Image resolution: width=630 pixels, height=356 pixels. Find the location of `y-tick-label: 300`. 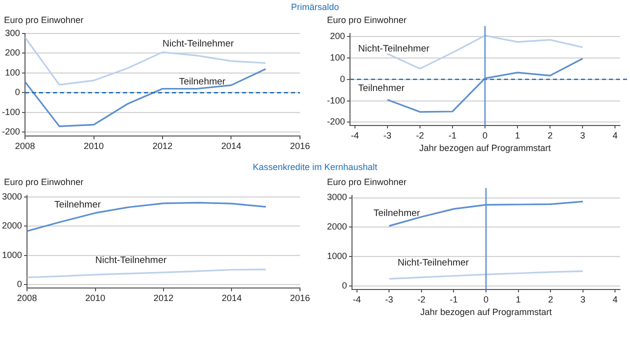

y-tick-label: 300 is located at coordinates (12, 33).